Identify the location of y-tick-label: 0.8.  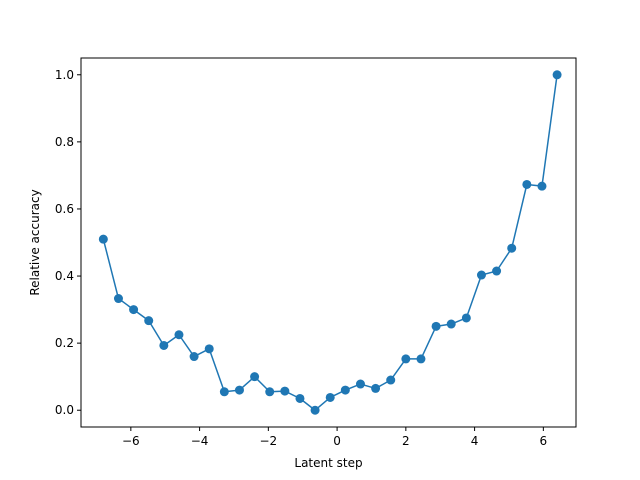
(64, 142).